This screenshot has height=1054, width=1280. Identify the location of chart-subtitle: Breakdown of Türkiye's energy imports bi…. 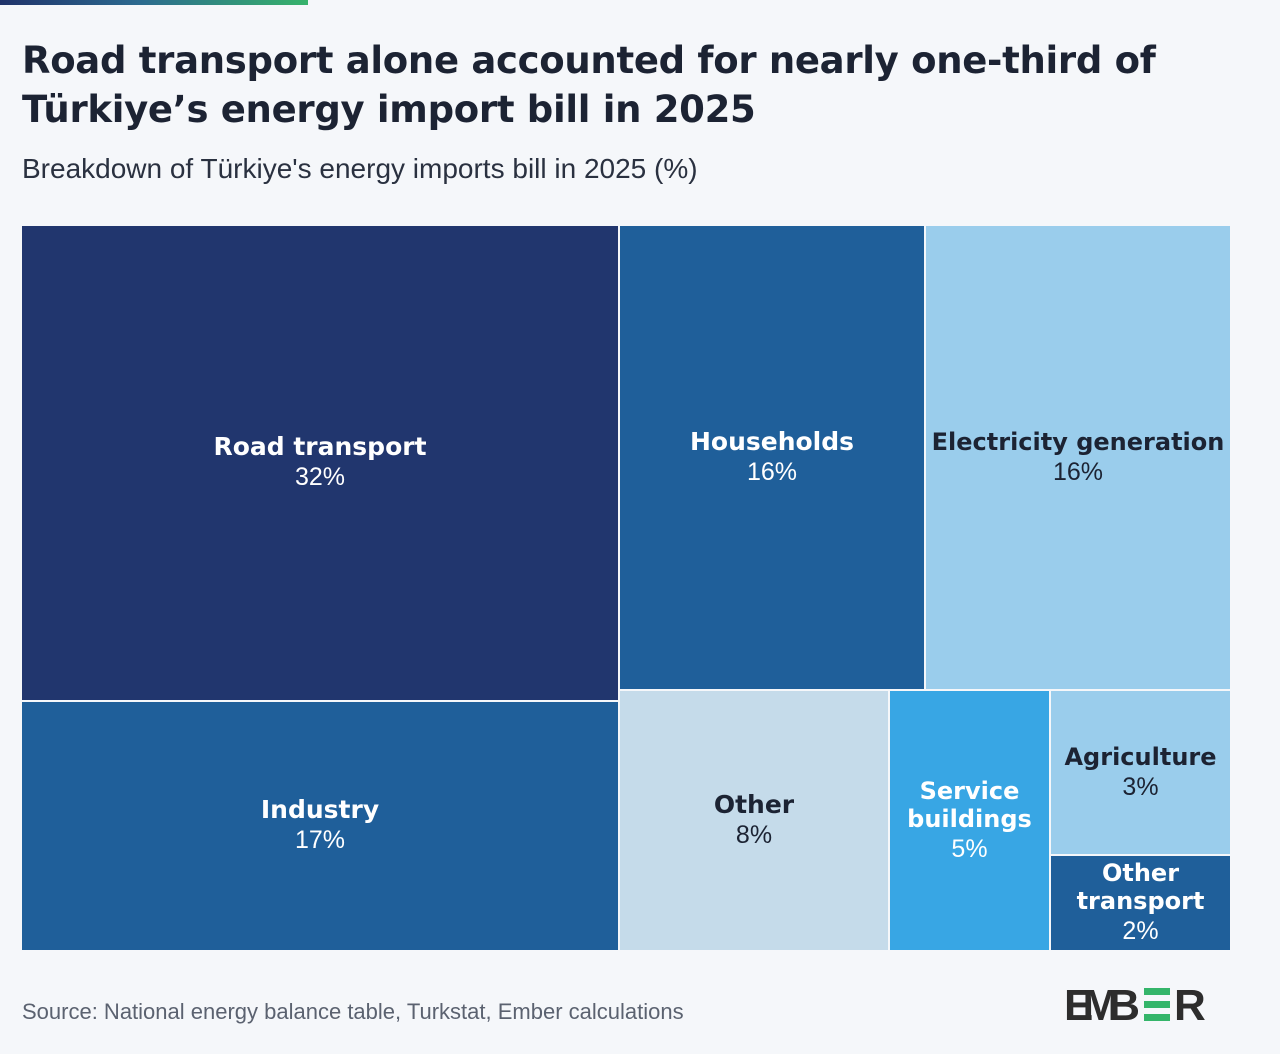
(360, 168).